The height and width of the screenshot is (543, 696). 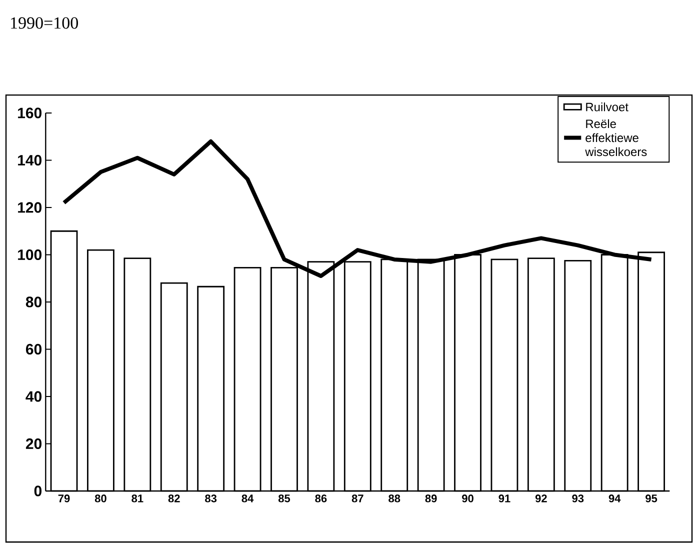 I want to click on x-tick-label: 89, so click(x=431, y=498).